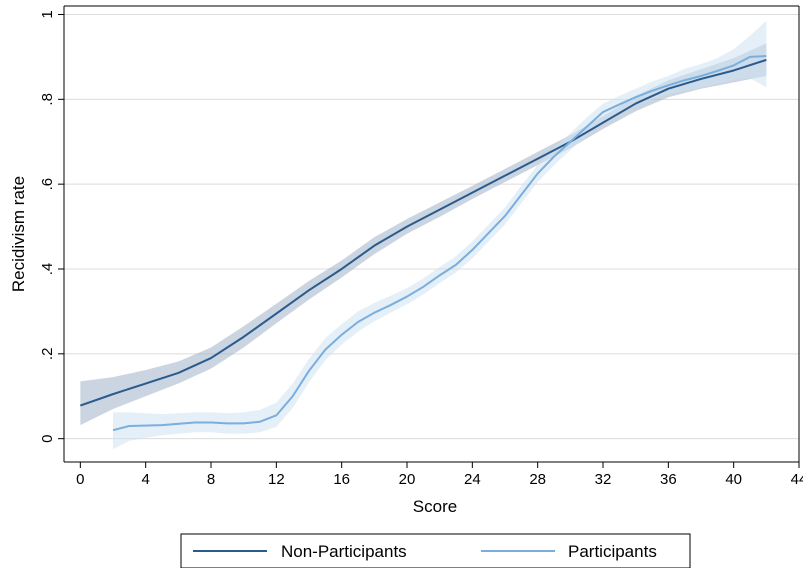  I want to click on y-tick-label-0: 0, so click(47, 438).